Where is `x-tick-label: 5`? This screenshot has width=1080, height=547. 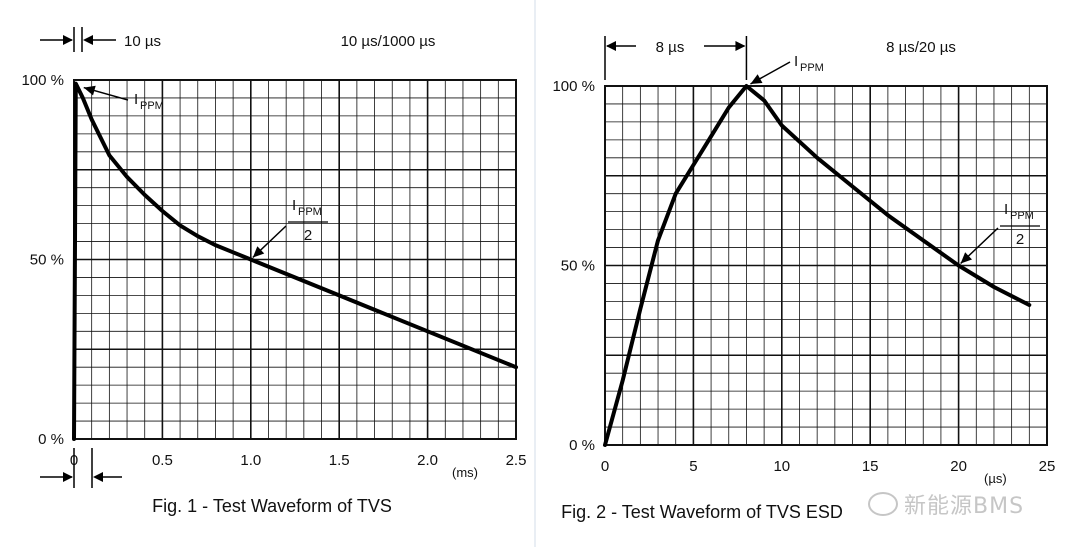
x-tick-label: 5 is located at coordinates (693, 466).